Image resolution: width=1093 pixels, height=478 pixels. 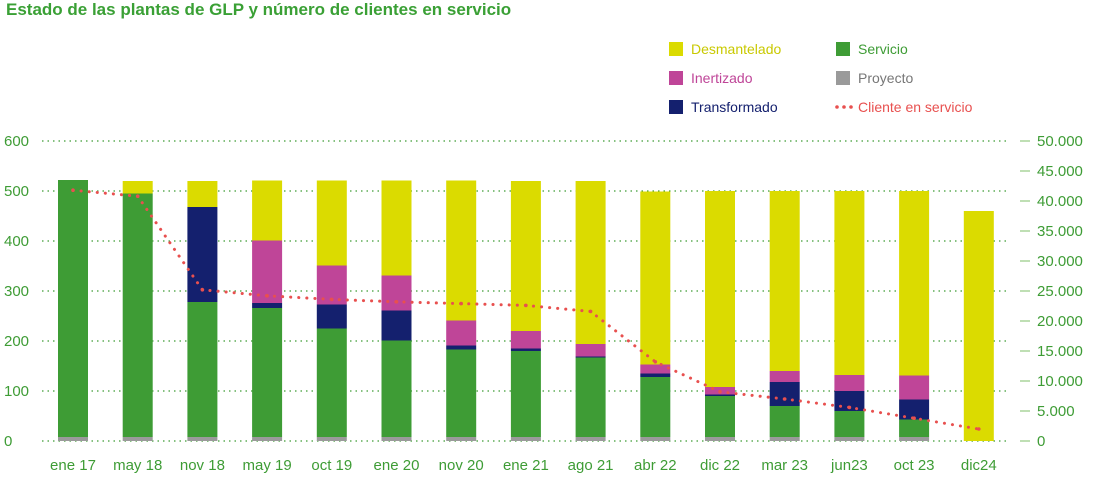 What do you see at coordinates (16, 191) in the screenshot?
I see `y-tick-label: 500` at bounding box center [16, 191].